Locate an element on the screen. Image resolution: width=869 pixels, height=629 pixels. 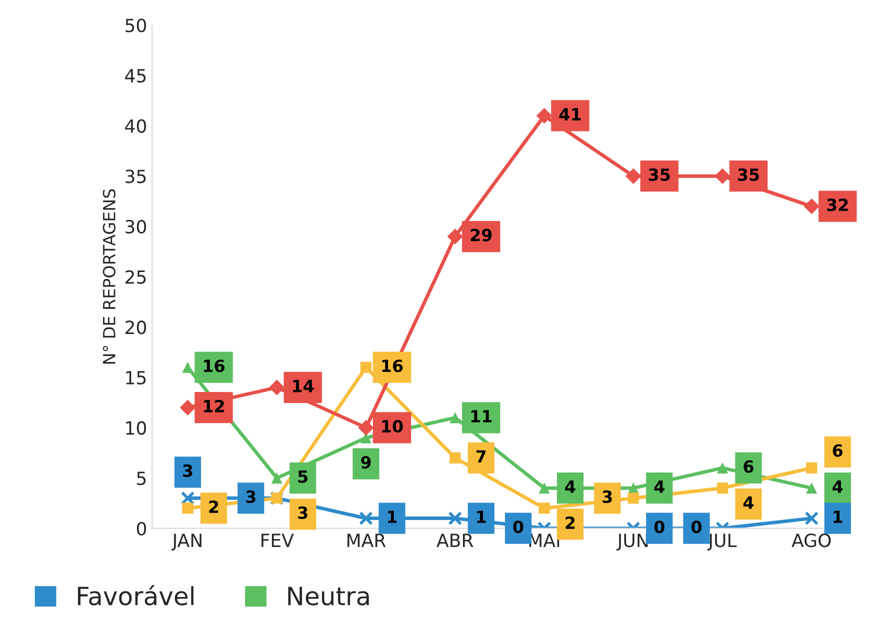
data-label: 14 is located at coordinates (303, 386).